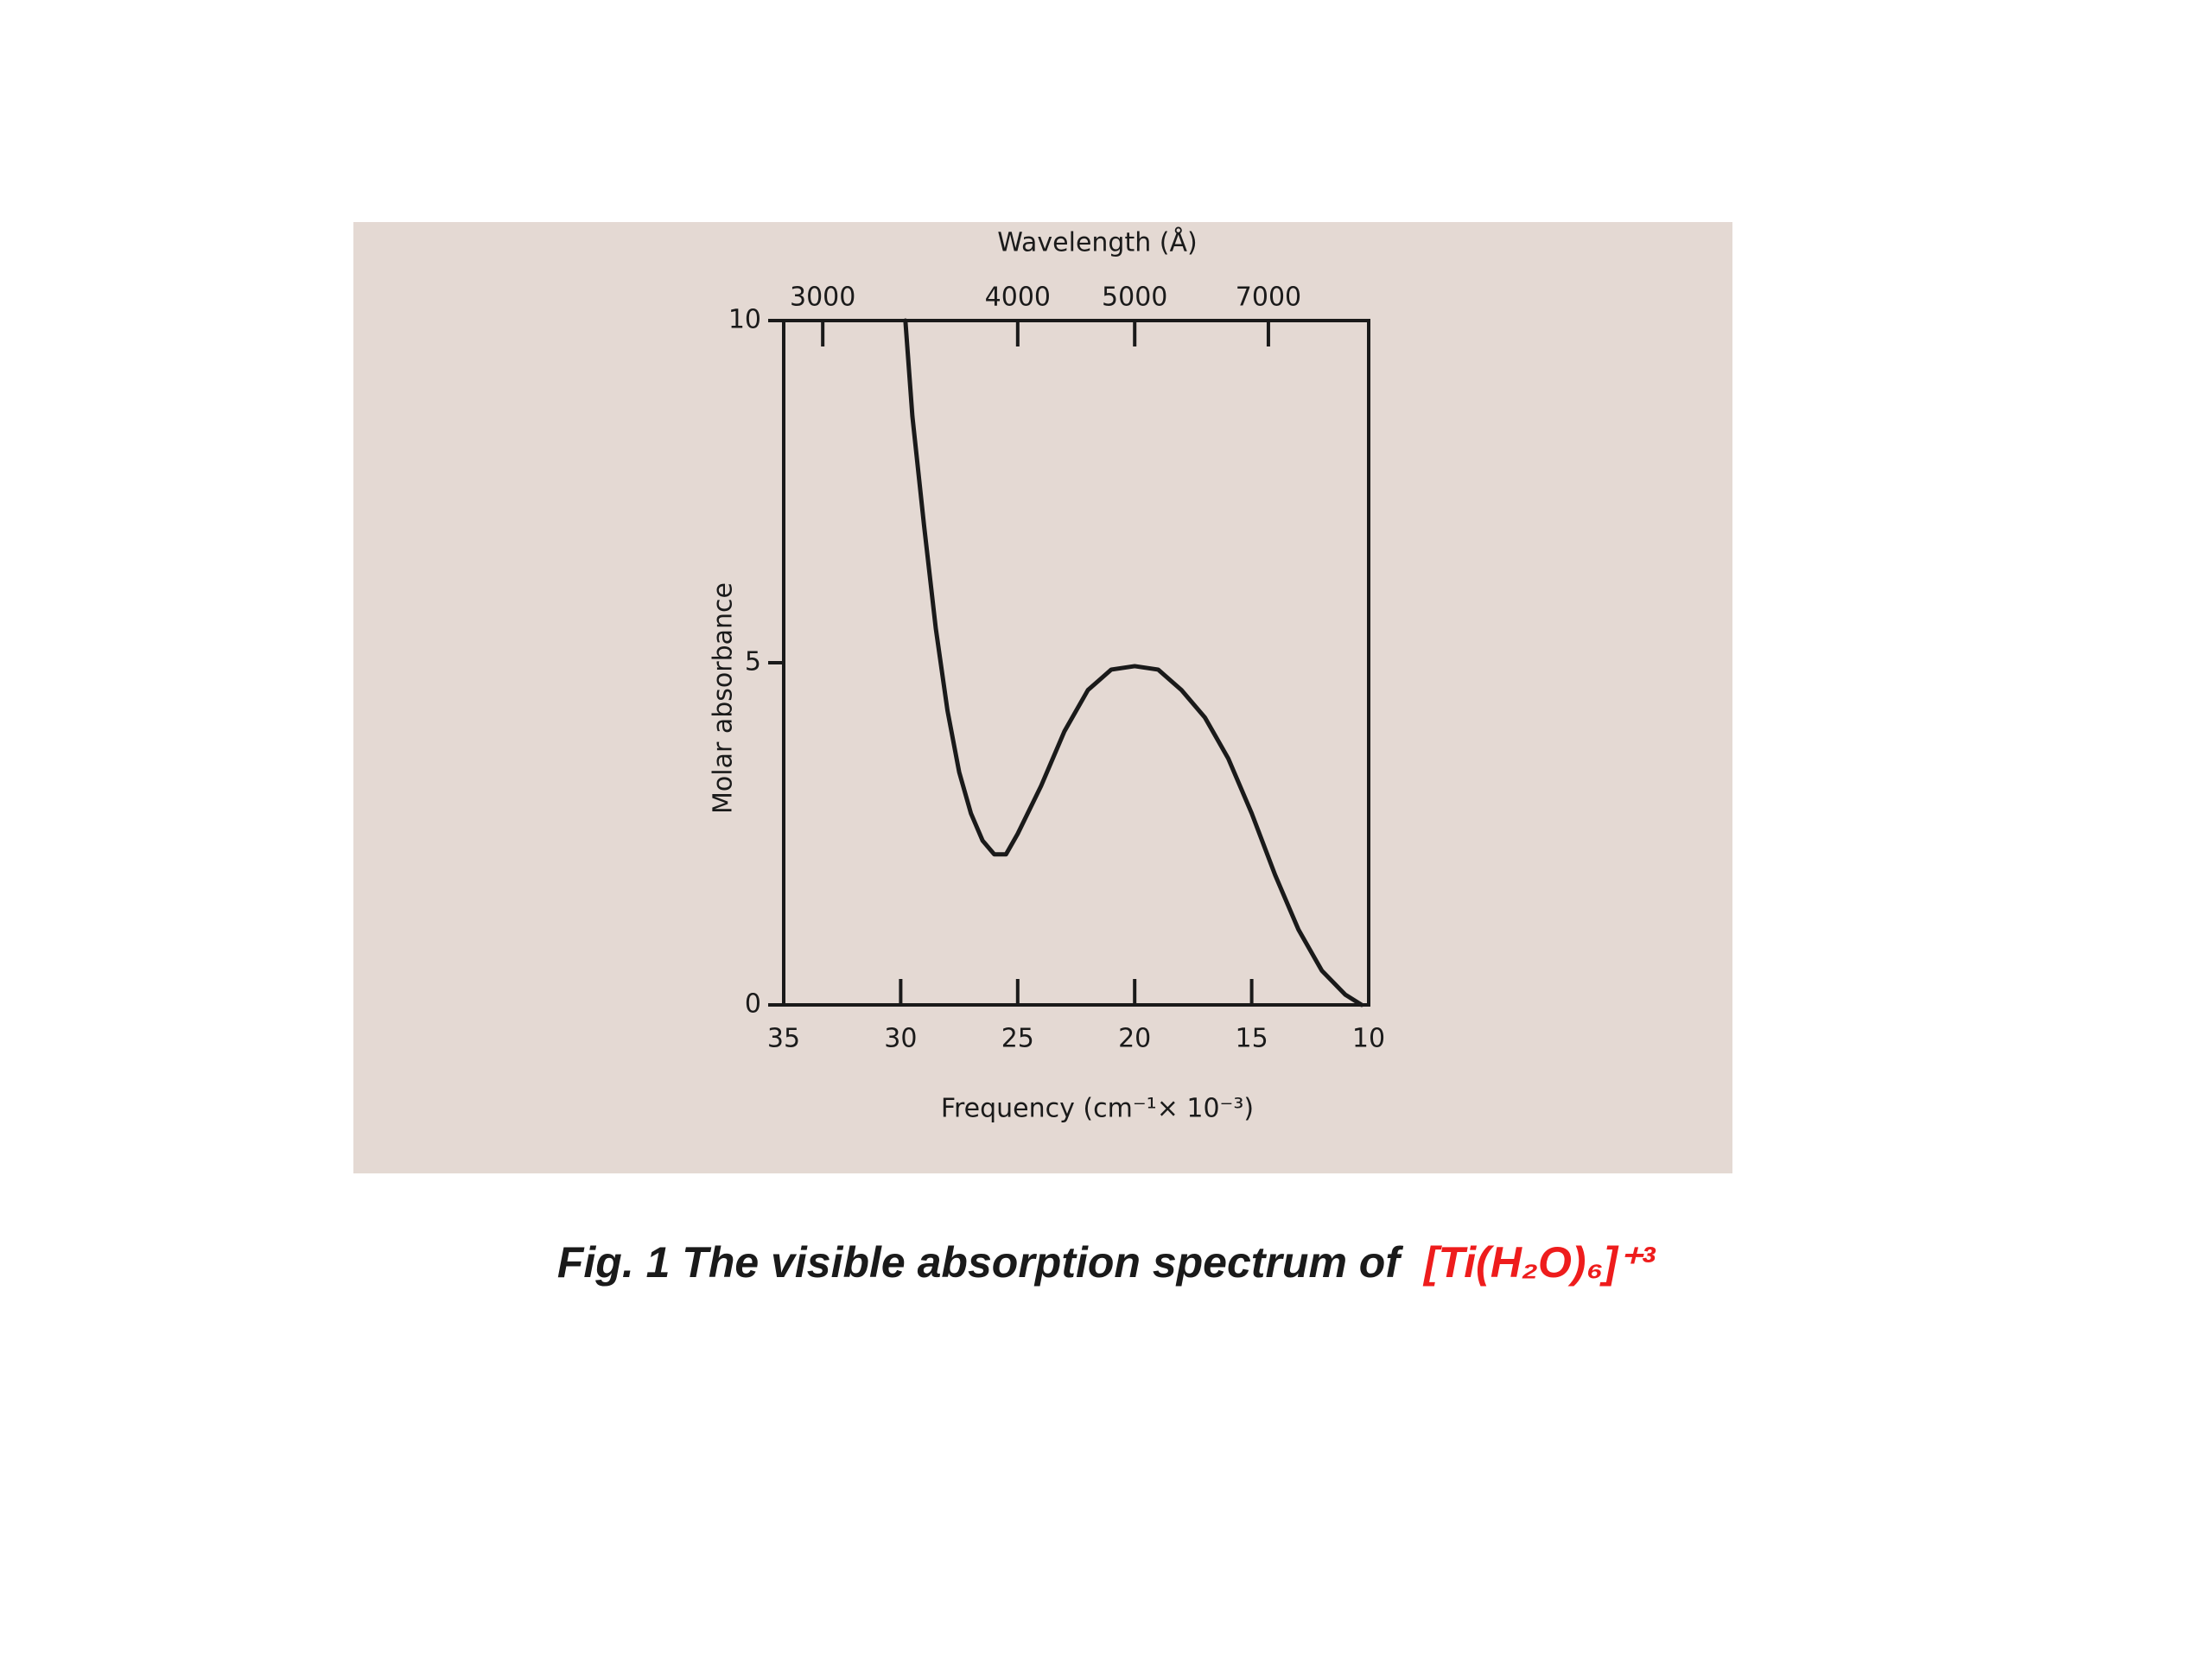  What do you see at coordinates (724, 698) in the screenshot?
I see `y-axis-label: Molar absorbance` at bounding box center [724, 698].